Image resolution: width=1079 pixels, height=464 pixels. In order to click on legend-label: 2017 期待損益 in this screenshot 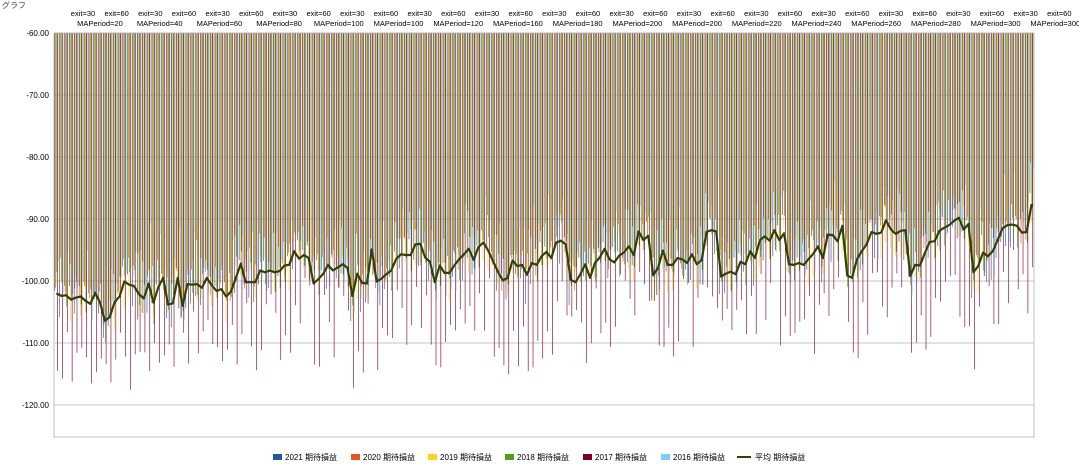, I will do `click(621, 457)`.